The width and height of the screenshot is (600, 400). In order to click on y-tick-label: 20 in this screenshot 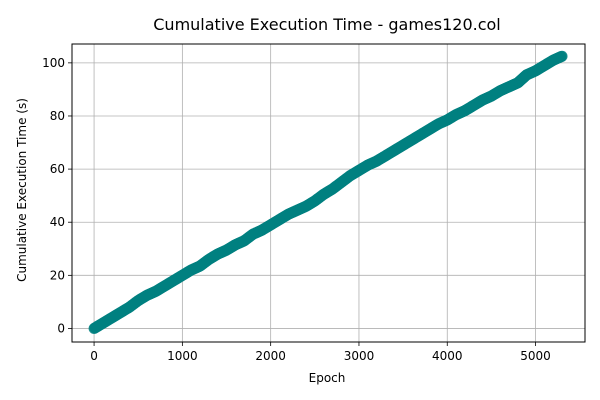, I will do `click(57, 275)`.